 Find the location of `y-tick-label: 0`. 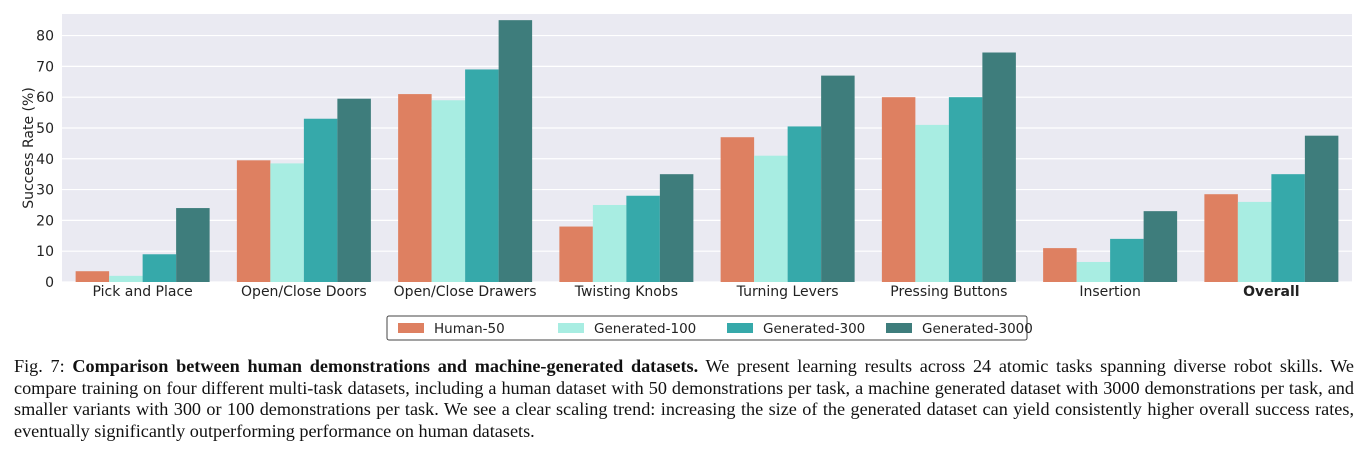

y-tick-label: 0 is located at coordinates (49, 283).